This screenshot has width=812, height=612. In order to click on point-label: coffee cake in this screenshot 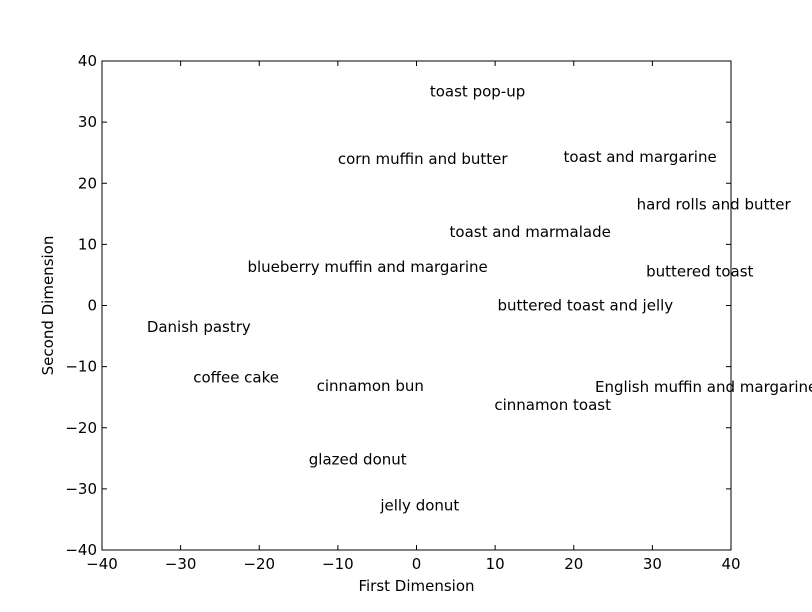, I will do `click(236, 378)`.